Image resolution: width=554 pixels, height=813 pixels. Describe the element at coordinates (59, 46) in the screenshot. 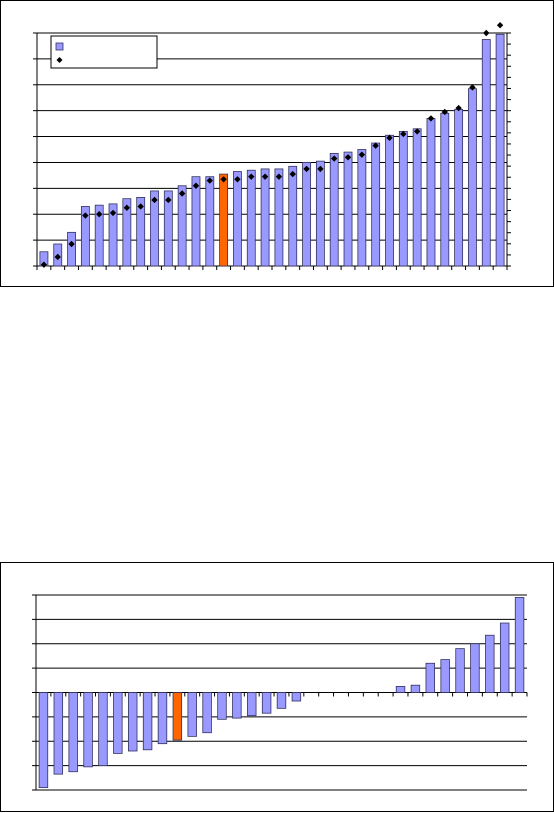

I see `legend-bar-swatch` at that location.